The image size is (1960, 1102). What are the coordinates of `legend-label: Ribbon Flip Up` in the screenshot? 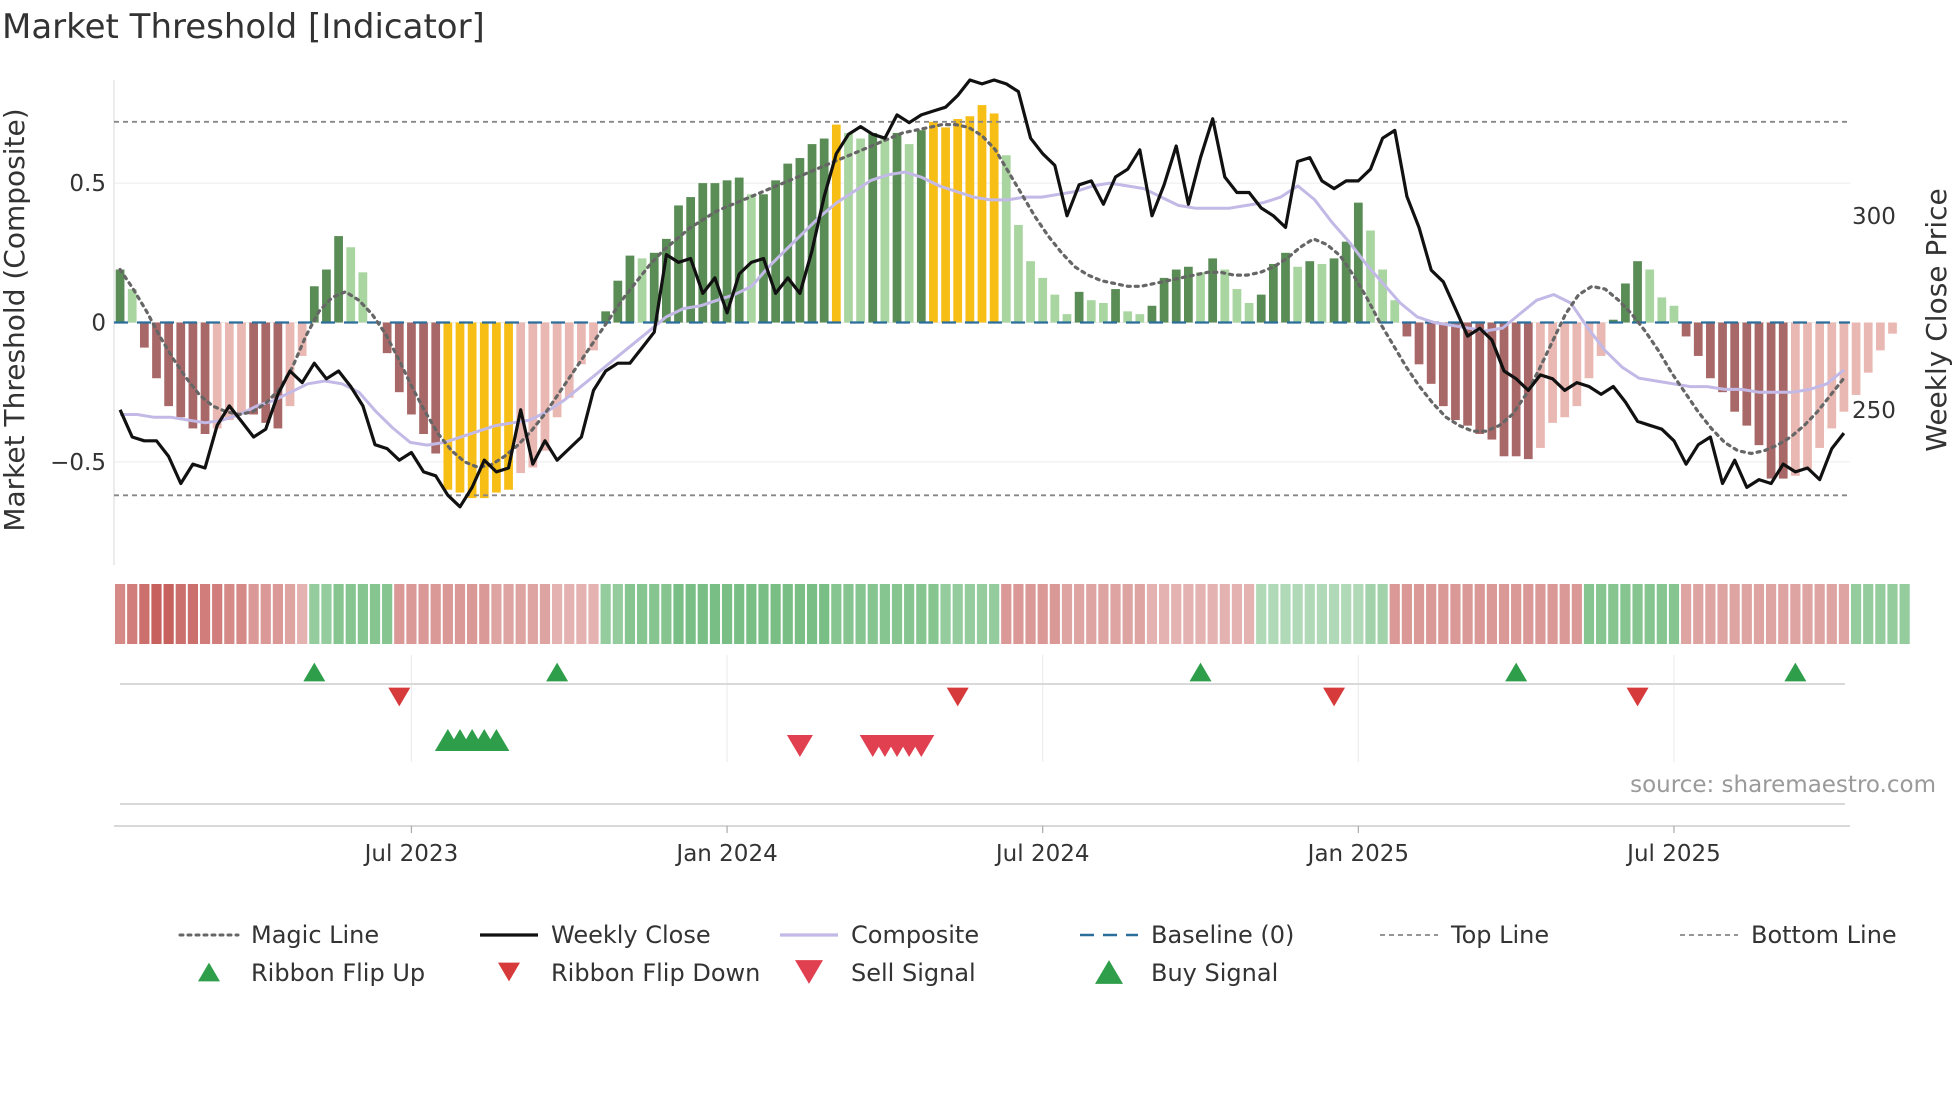 It's located at (338, 973).